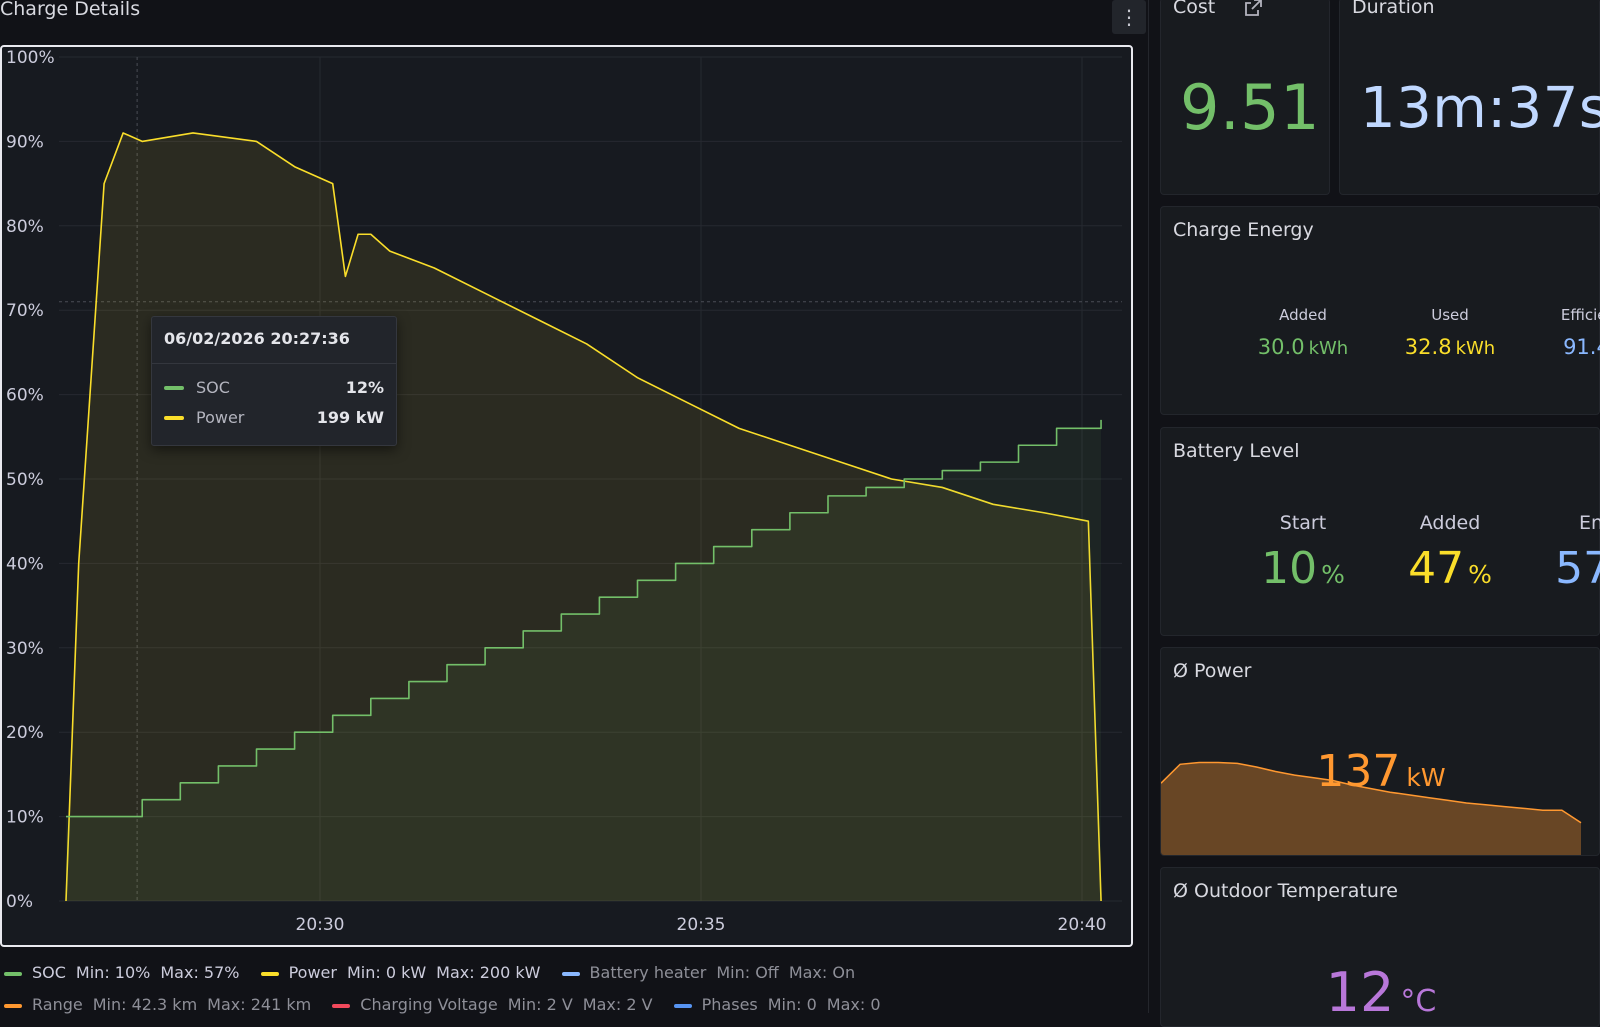 The image size is (1600, 1027). What do you see at coordinates (1381, 992) in the screenshot?
I see `outdoor-temp-value: 12 °C` at bounding box center [1381, 992].